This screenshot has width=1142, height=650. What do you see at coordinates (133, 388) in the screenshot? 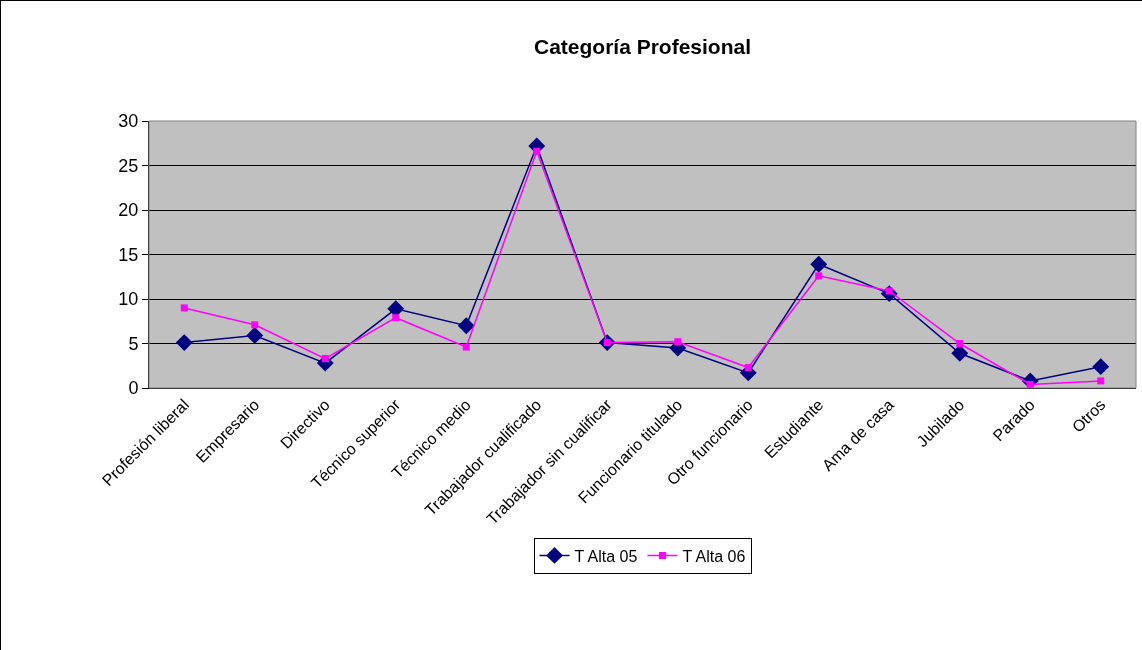
I see `y-tick-label: 0` at bounding box center [133, 388].